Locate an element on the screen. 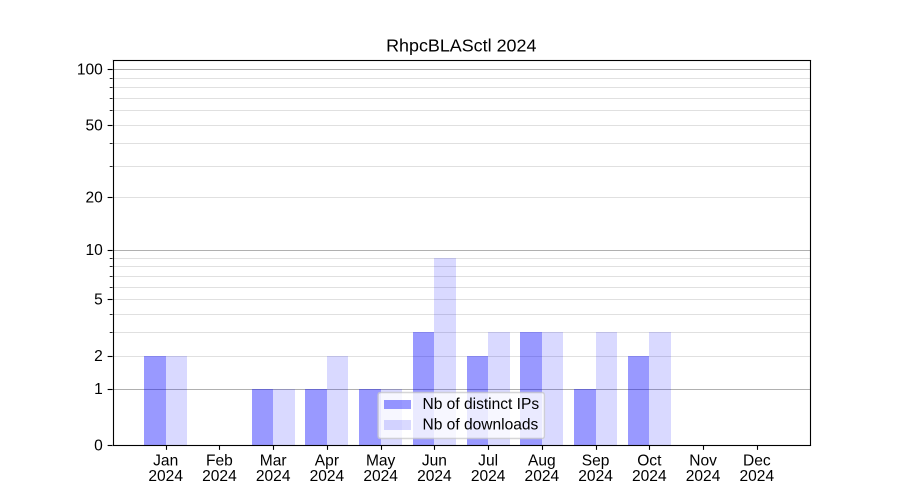 Image resolution: width=900 pixels, height=500 pixels. svg-text: Jul is located at coordinates (488, 460).